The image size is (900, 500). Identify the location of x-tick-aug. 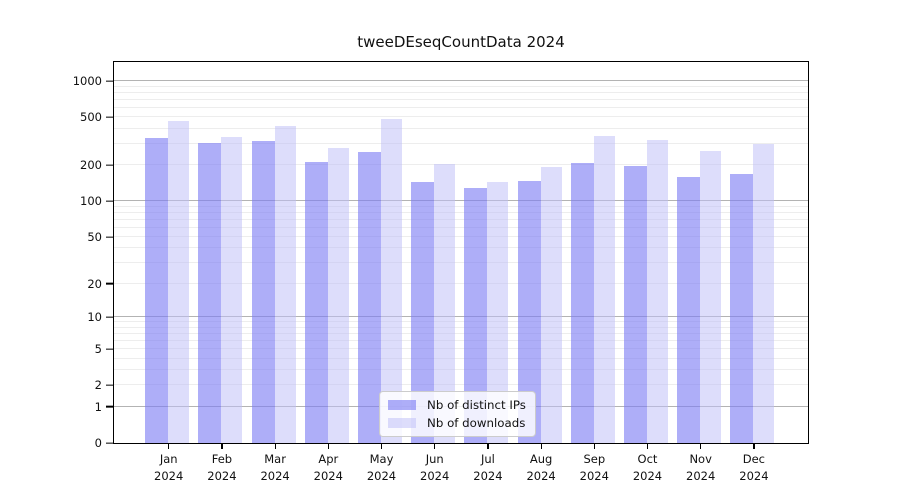
(541, 446).